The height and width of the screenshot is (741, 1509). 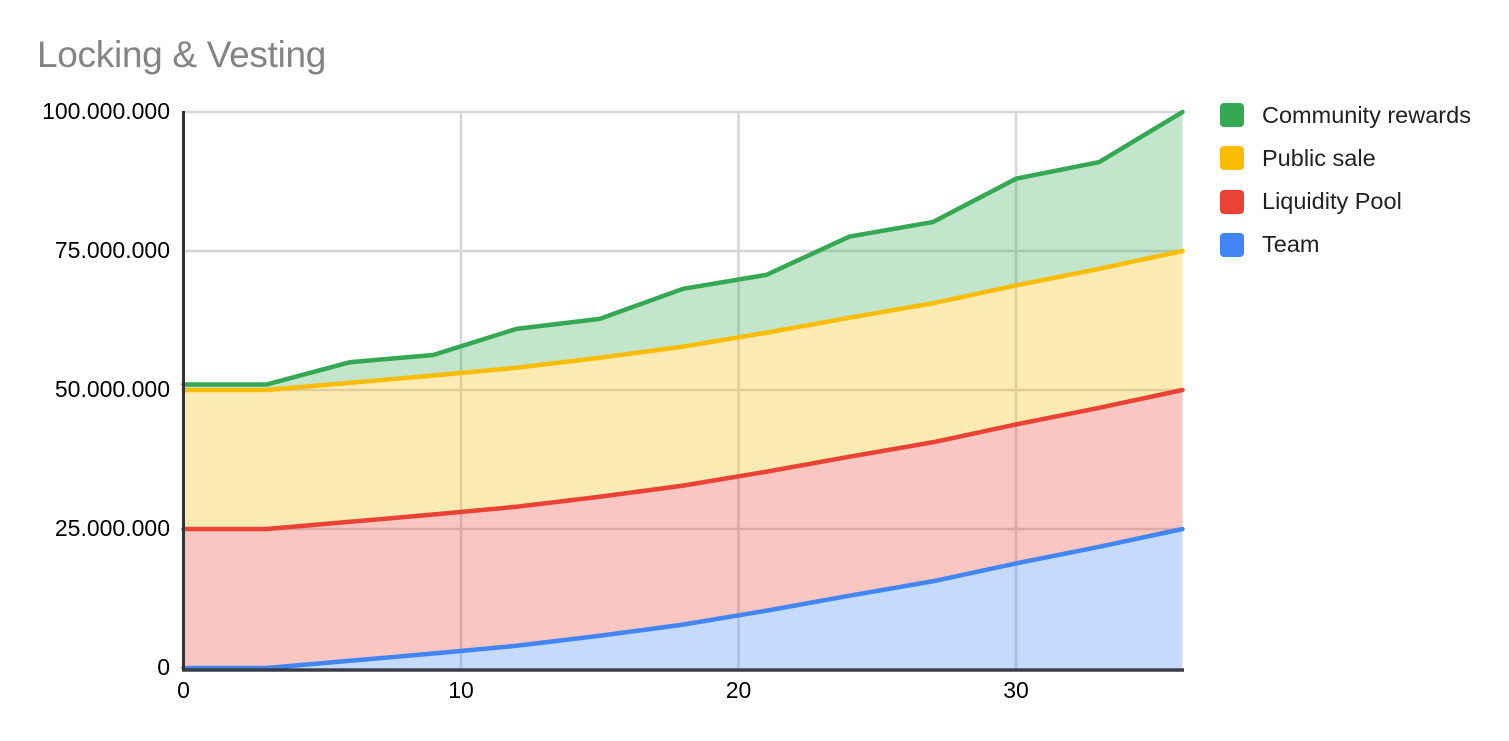 I want to click on chart-title: Locking & Vesting, so click(x=182, y=54).